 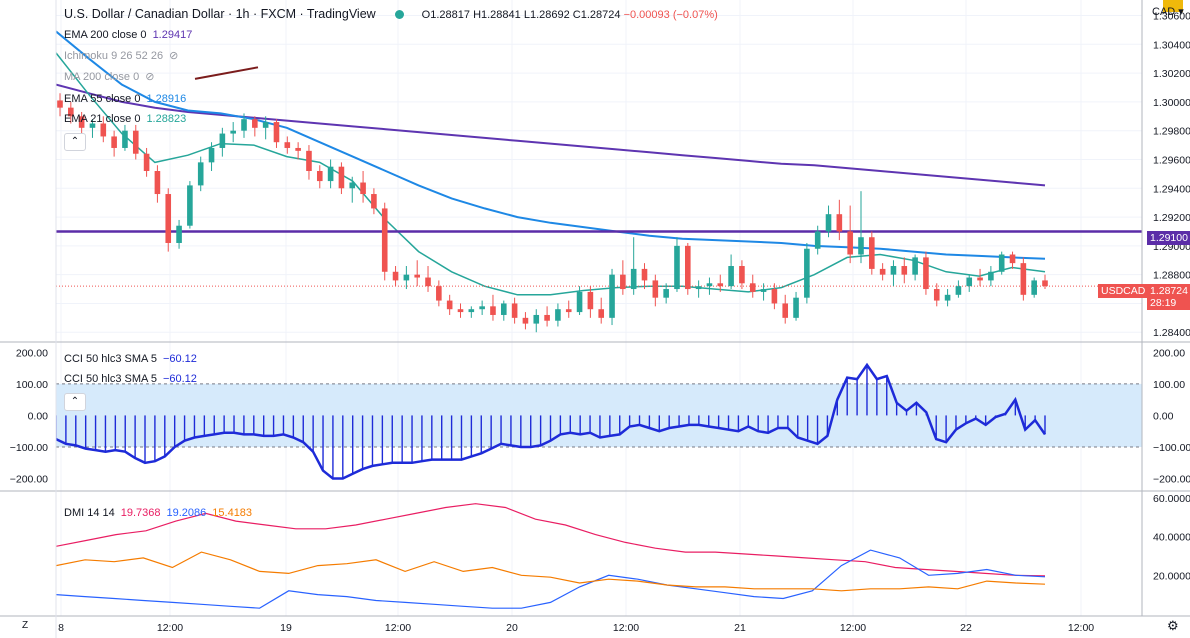 What do you see at coordinates (1171, 189) in the screenshot?
I see `price-tick-label: 1.29400` at bounding box center [1171, 189].